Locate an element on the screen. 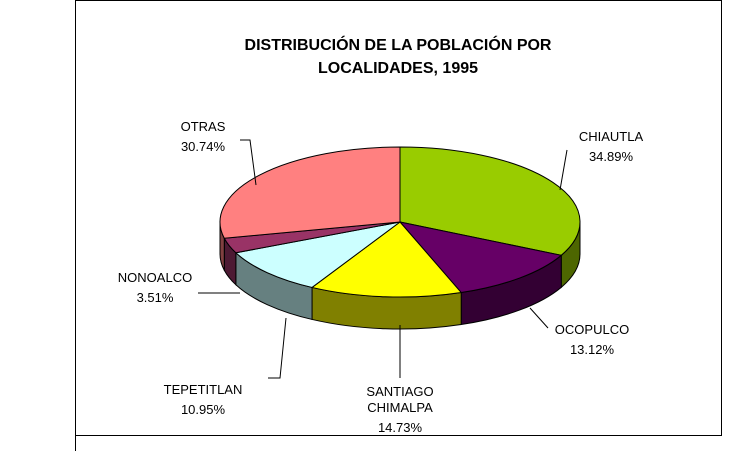 The width and height of the screenshot is (739, 451). value-label: 3.51% is located at coordinates (155, 297).